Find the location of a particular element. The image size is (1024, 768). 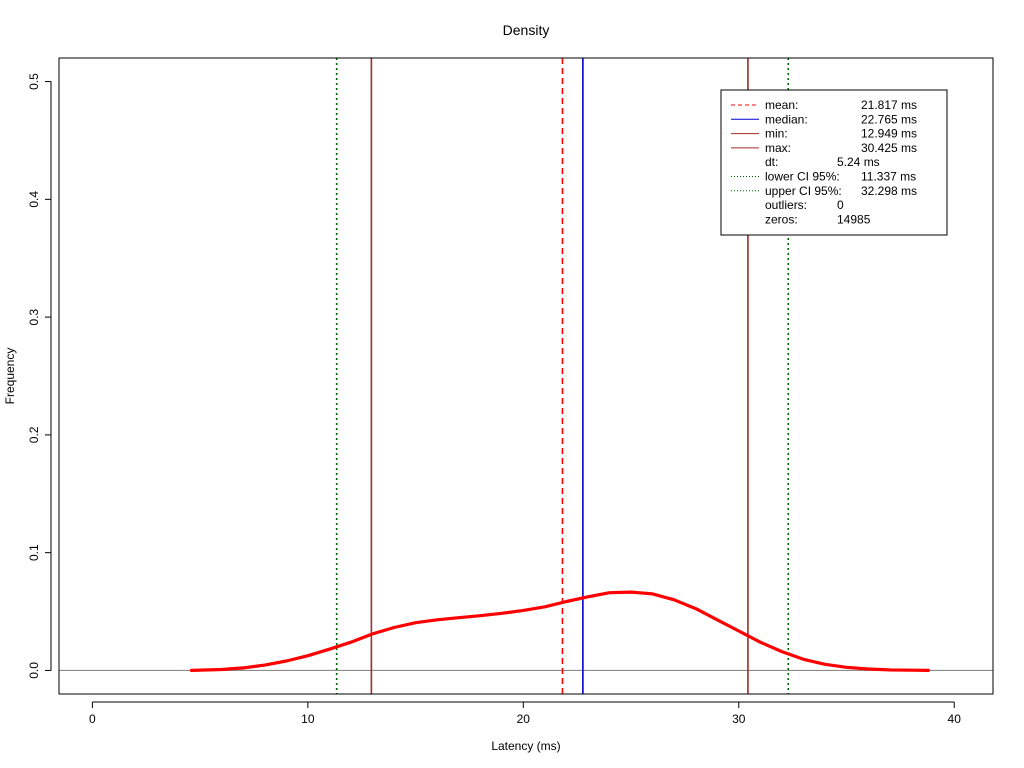

x-axis-label: Latency (ms) is located at coordinates (525, 746).